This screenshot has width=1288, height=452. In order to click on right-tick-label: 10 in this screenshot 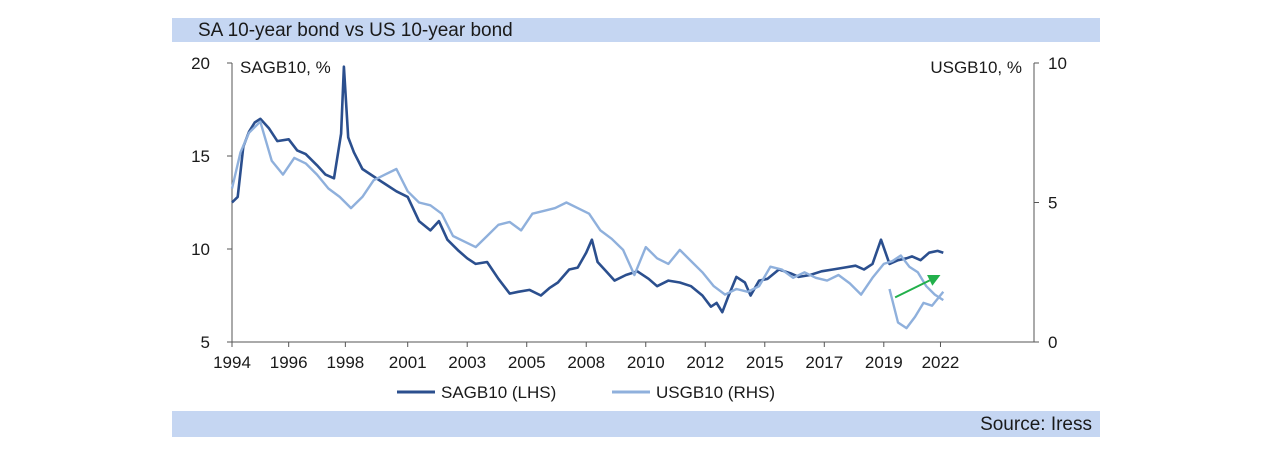, I will do `click(1057, 63)`.